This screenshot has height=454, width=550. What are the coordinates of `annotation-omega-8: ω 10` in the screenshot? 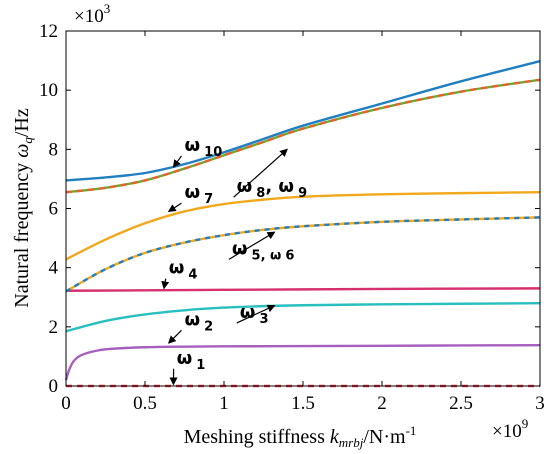 It's located at (197, 151).